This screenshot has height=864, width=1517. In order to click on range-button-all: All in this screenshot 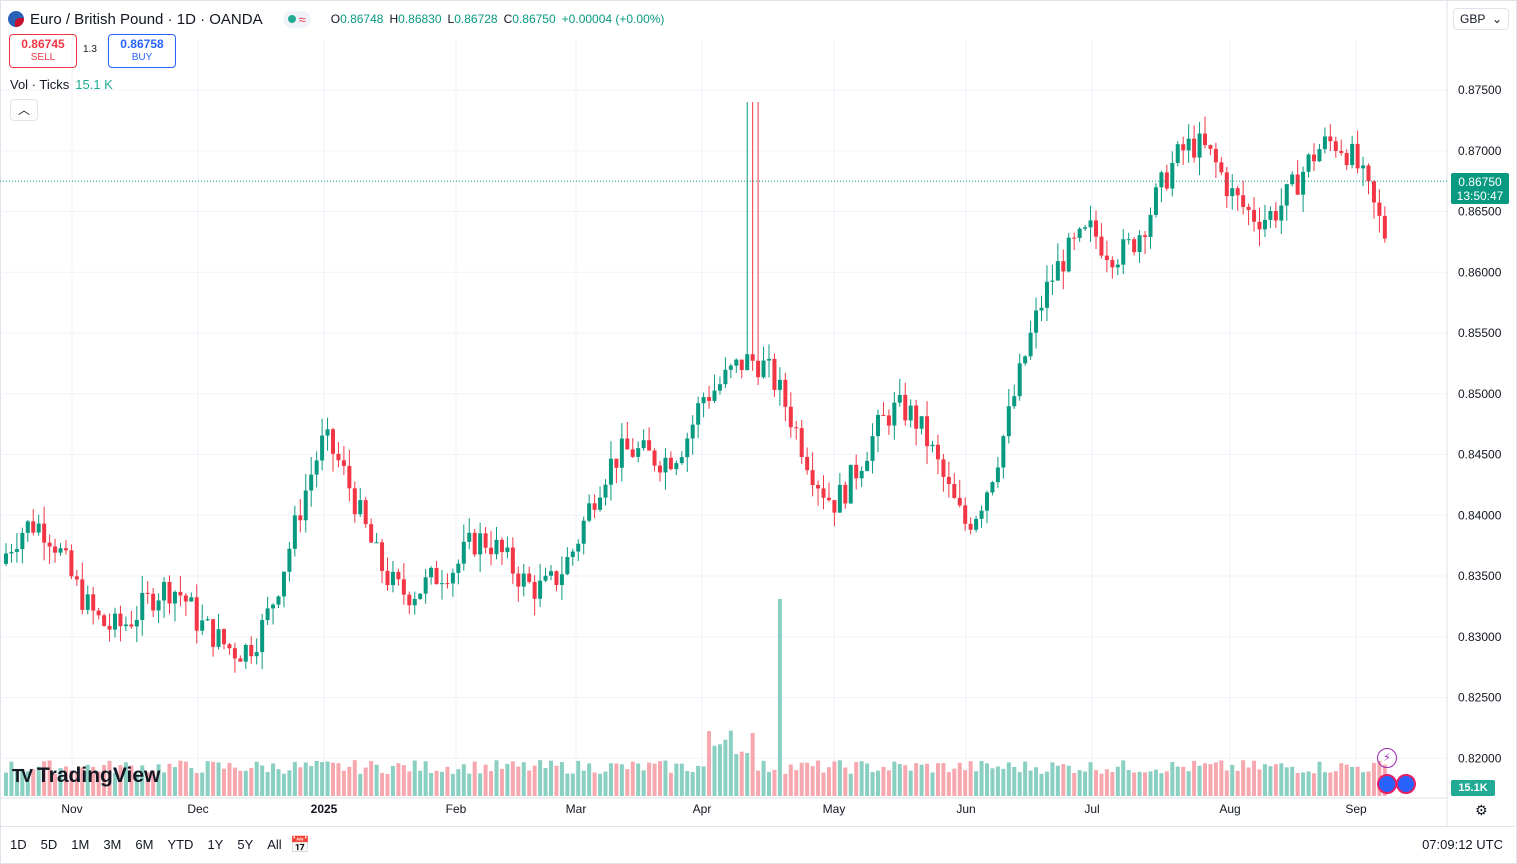, I will do `click(274, 844)`.